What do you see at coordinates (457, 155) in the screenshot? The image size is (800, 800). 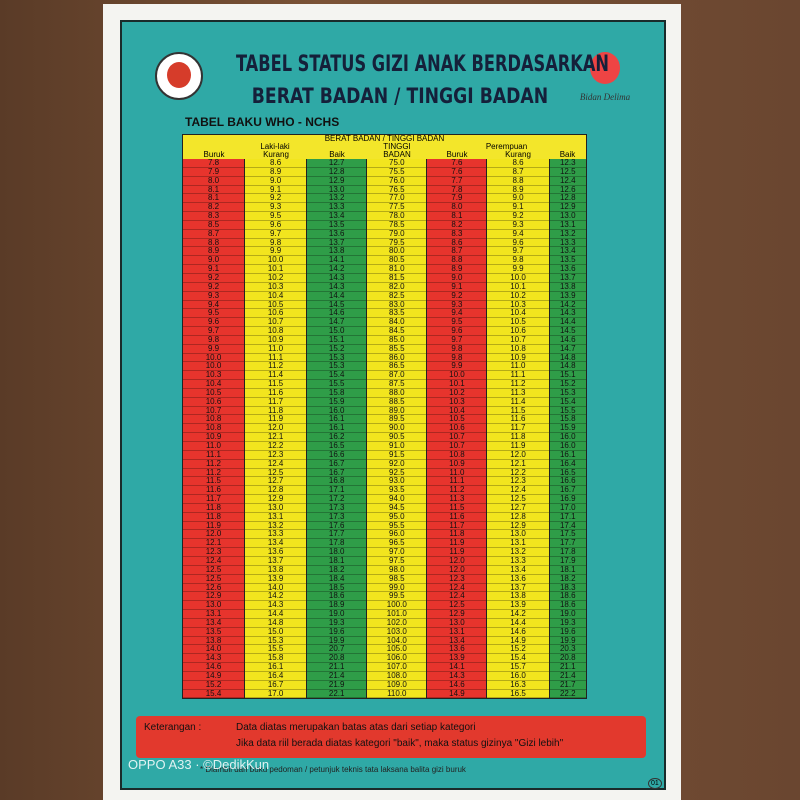 I see `column-header: Buruk` at bounding box center [457, 155].